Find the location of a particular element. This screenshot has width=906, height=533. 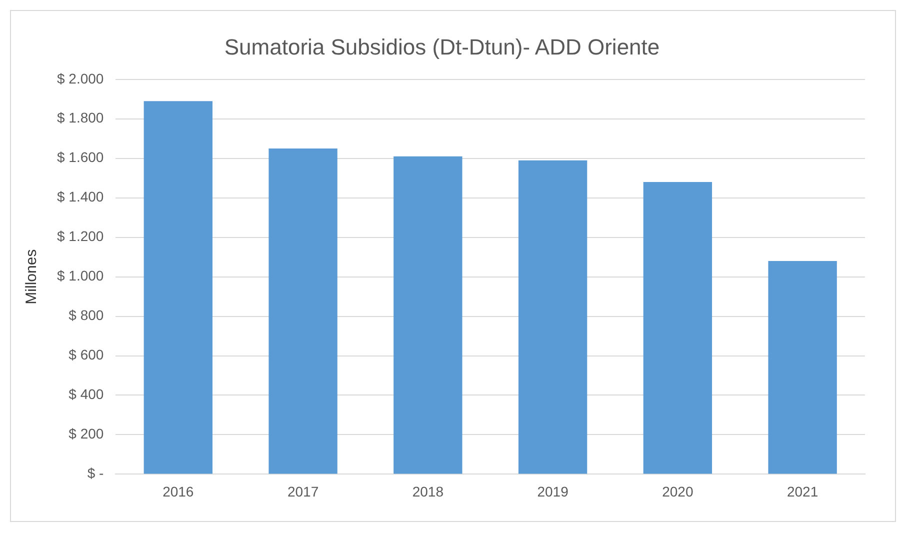

y-tick-label: $ 800 is located at coordinates (86, 315).